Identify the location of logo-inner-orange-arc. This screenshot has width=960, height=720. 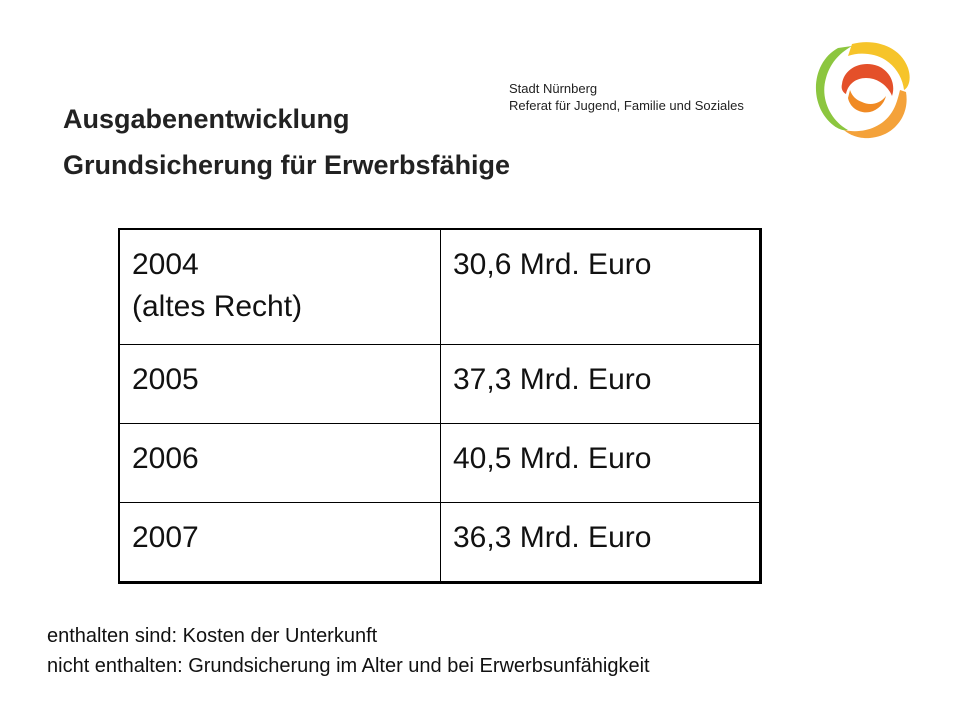
(867, 101).